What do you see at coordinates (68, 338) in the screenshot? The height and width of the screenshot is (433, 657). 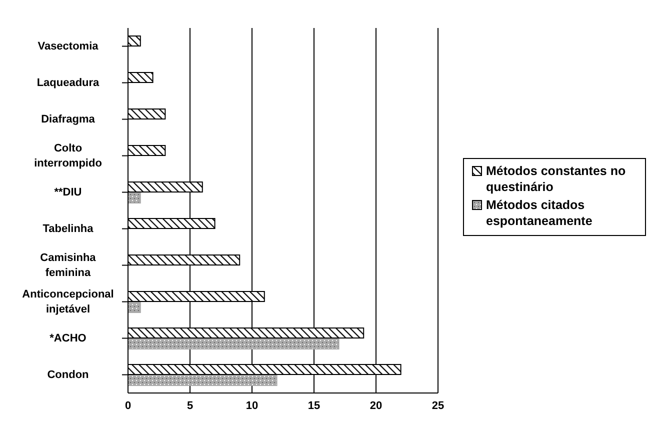 I see `y-tick-label: *ACHO` at bounding box center [68, 338].